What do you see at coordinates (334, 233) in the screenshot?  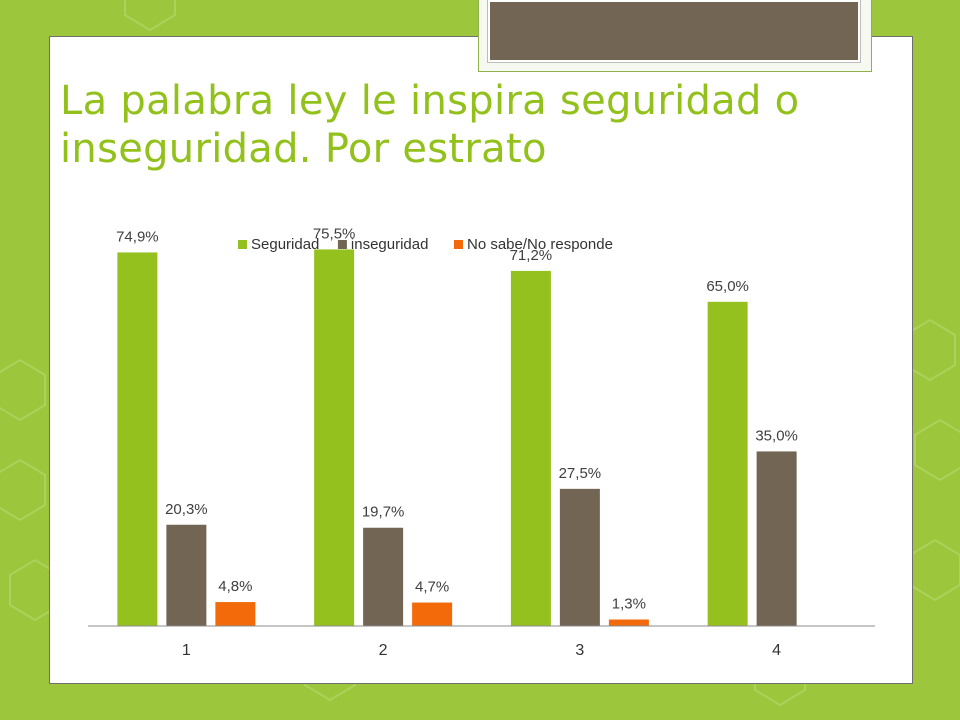 I see `data-label: 75,5%` at bounding box center [334, 233].